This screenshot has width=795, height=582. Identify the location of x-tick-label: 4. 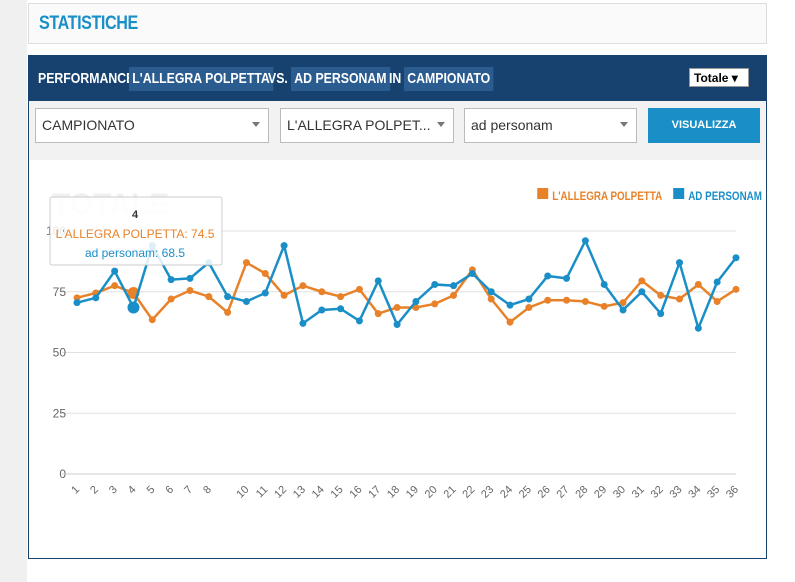
(132, 490).